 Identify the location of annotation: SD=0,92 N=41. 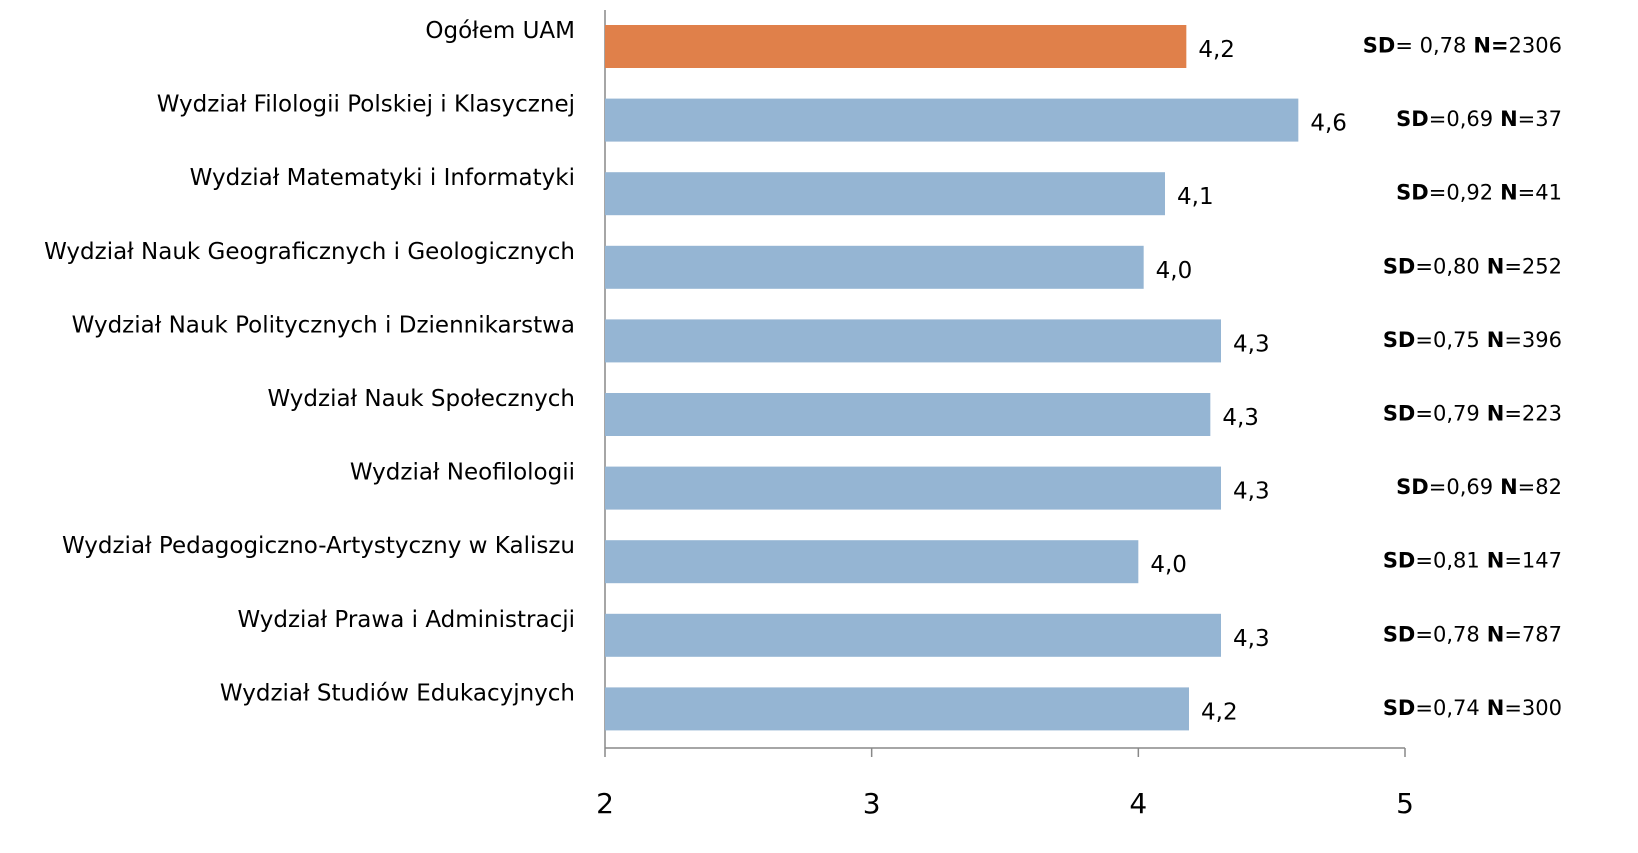
(1479, 193).